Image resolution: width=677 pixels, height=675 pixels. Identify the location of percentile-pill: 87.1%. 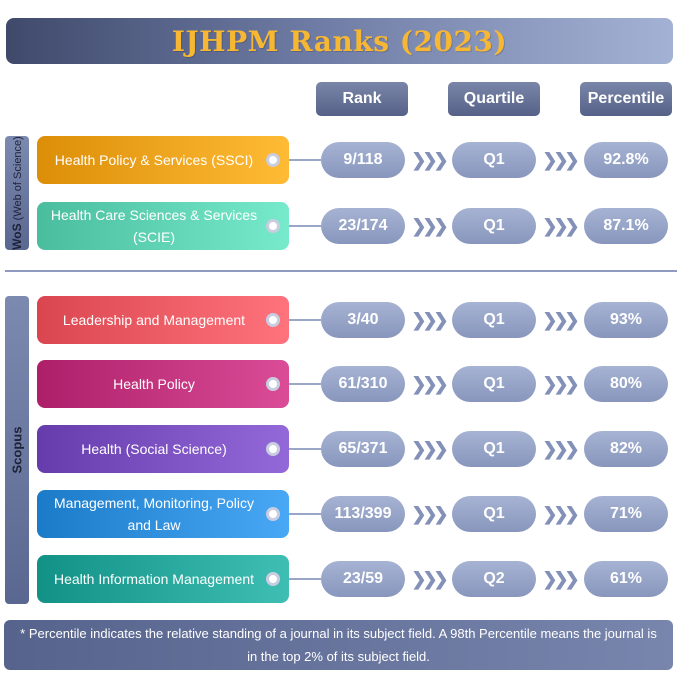
(626, 226).